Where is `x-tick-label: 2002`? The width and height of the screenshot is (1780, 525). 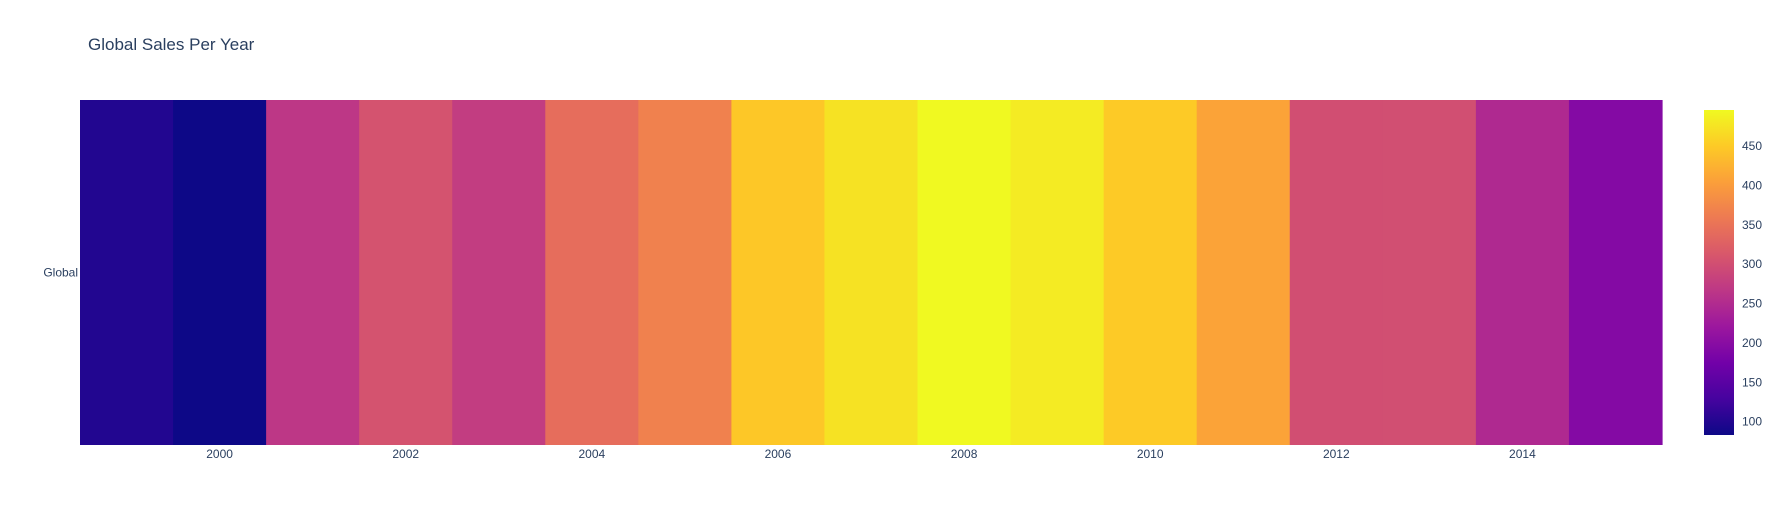 x-tick-label: 2002 is located at coordinates (405, 454).